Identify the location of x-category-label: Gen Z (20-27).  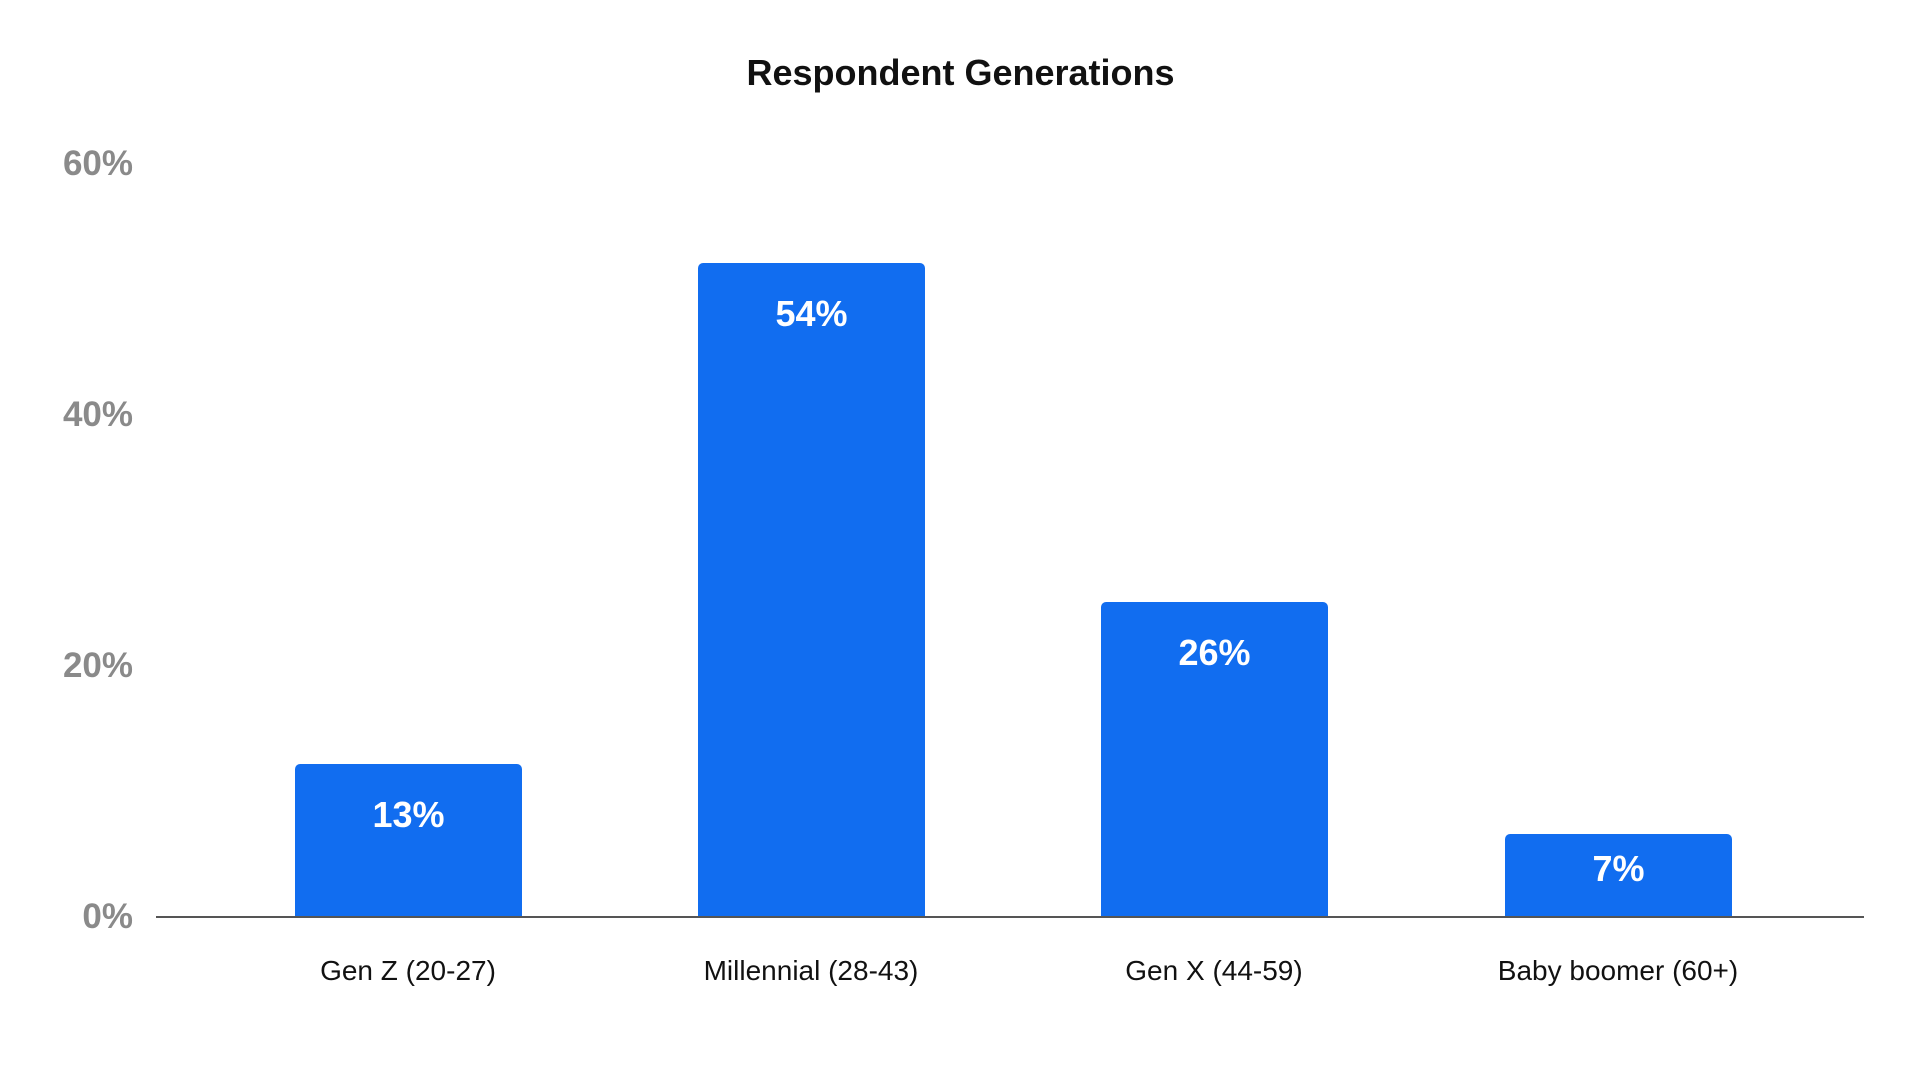
(408, 970).